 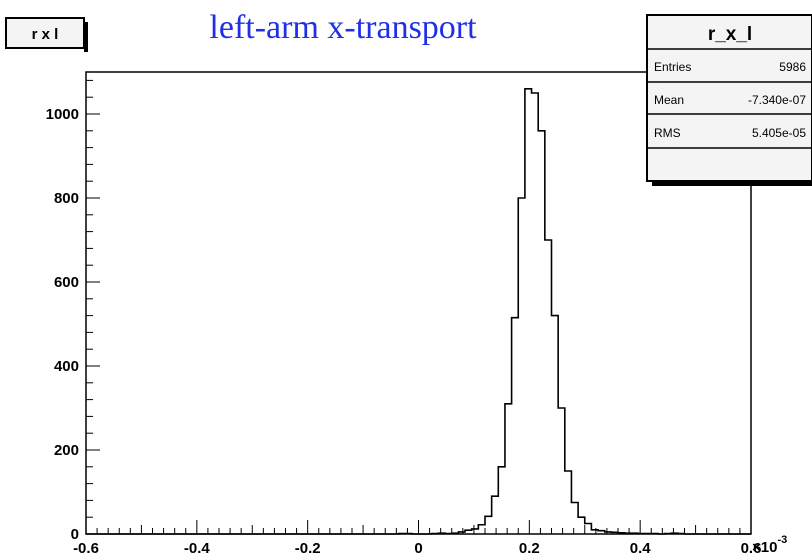 I want to click on y-axis: 0 200 400 600 800 1000, so click(x=73, y=311).